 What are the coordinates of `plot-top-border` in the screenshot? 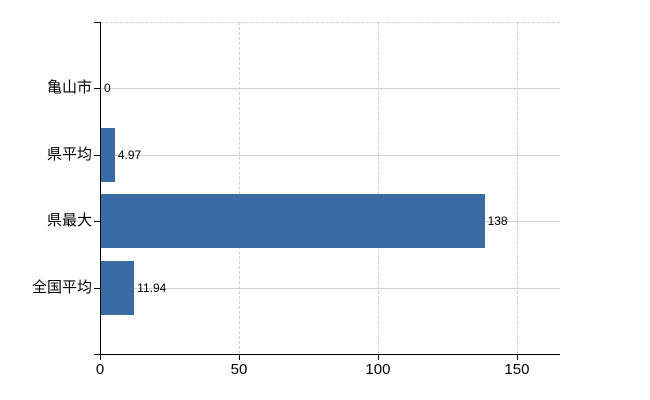 It's located at (330, 22).